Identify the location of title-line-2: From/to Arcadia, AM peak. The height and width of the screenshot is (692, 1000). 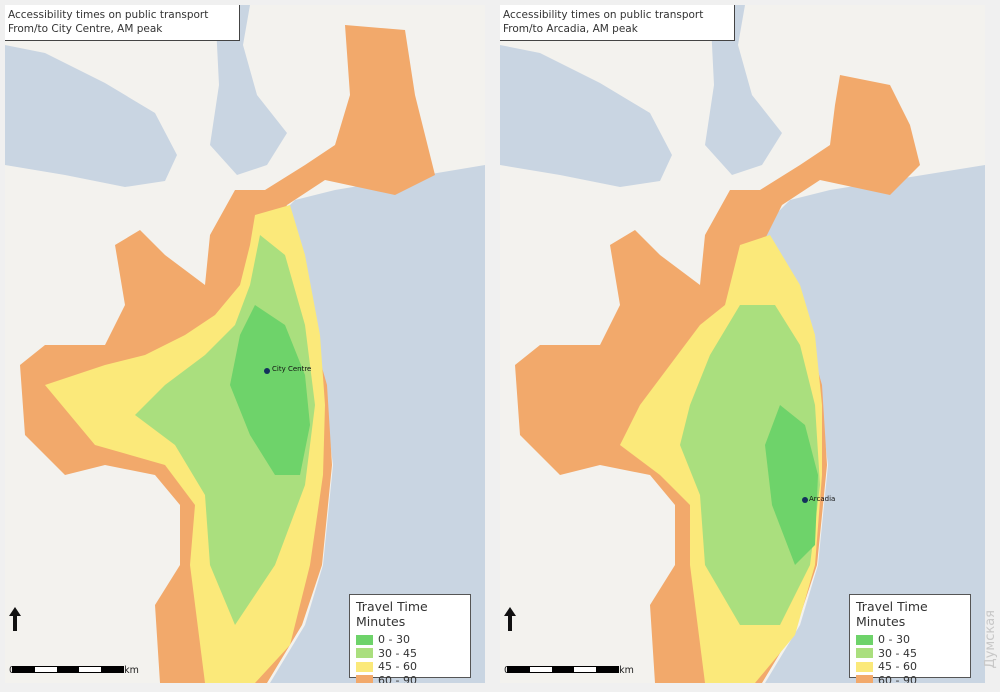
(570, 29).